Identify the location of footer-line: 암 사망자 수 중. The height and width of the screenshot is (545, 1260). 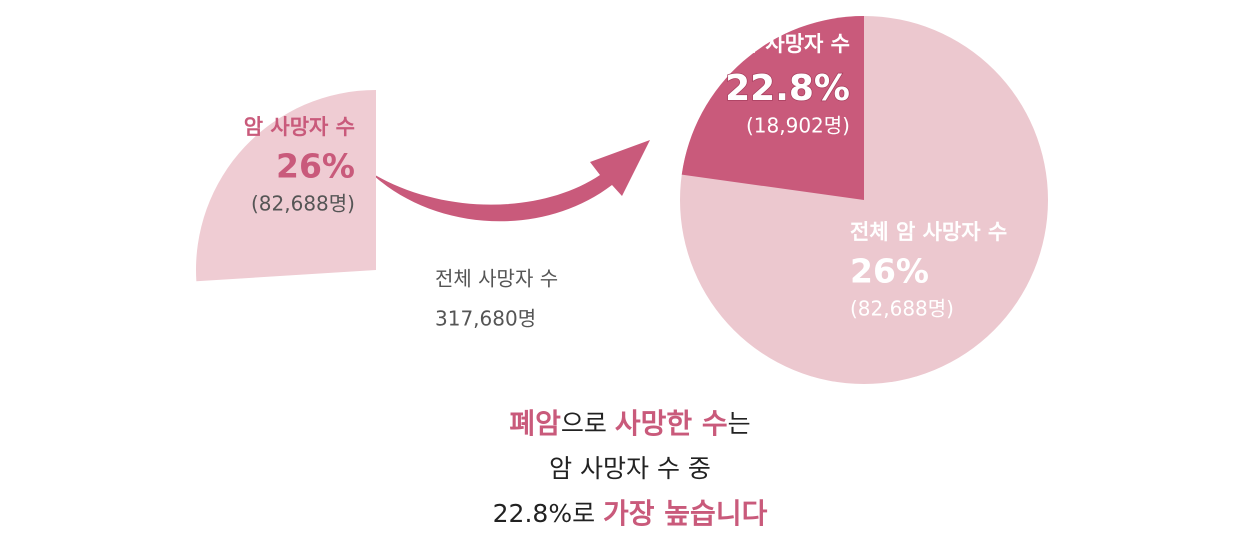
(630, 468).